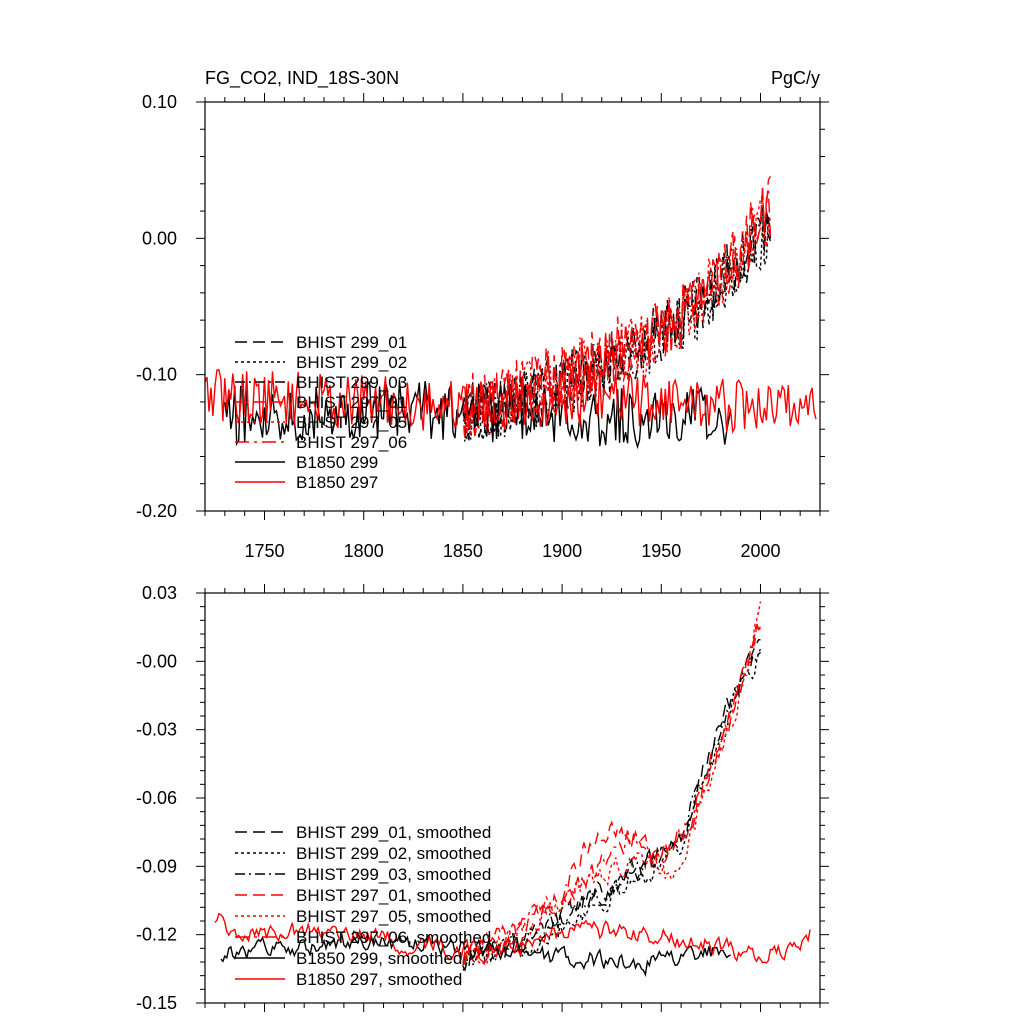  I want to click on y-tick-label: 0.00, so click(159, 238).